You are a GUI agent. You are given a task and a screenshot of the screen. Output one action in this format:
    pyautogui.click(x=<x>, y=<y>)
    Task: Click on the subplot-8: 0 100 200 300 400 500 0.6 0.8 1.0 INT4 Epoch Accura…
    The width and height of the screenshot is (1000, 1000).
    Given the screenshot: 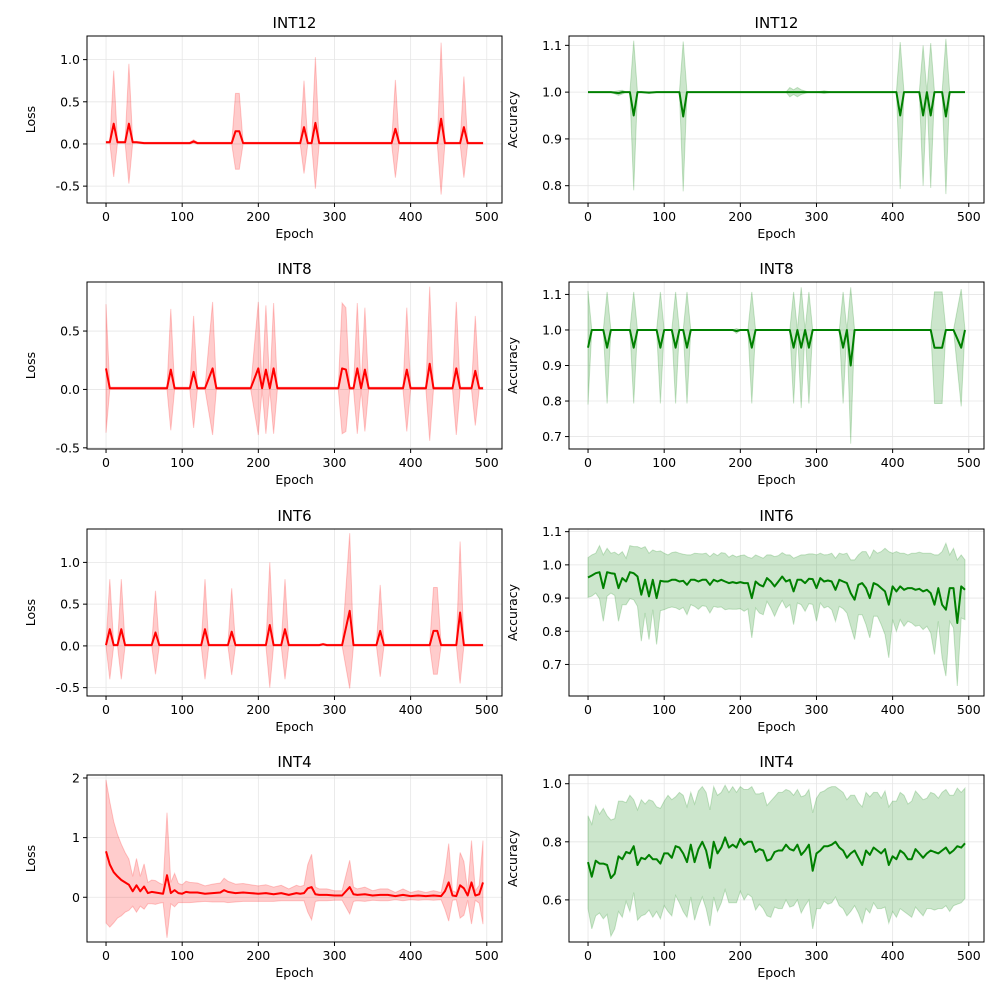 What is the action you would take?
    pyautogui.click(x=745, y=866)
    